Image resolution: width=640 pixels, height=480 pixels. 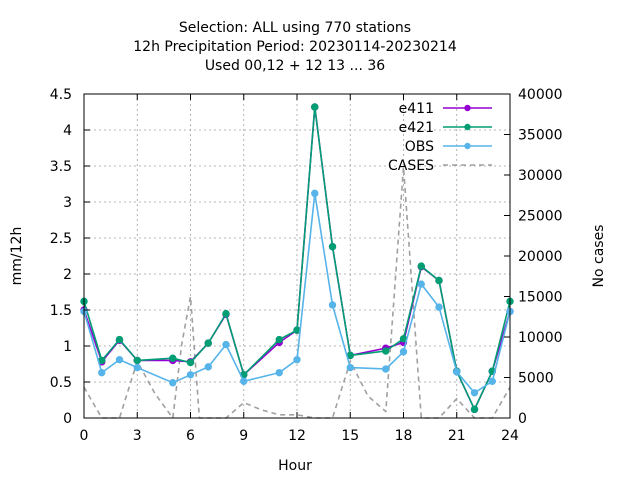 What do you see at coordinates (540, 217) in the screenshot?
I see `y2-tick-label: 25000` at bounding box center [540, 217].